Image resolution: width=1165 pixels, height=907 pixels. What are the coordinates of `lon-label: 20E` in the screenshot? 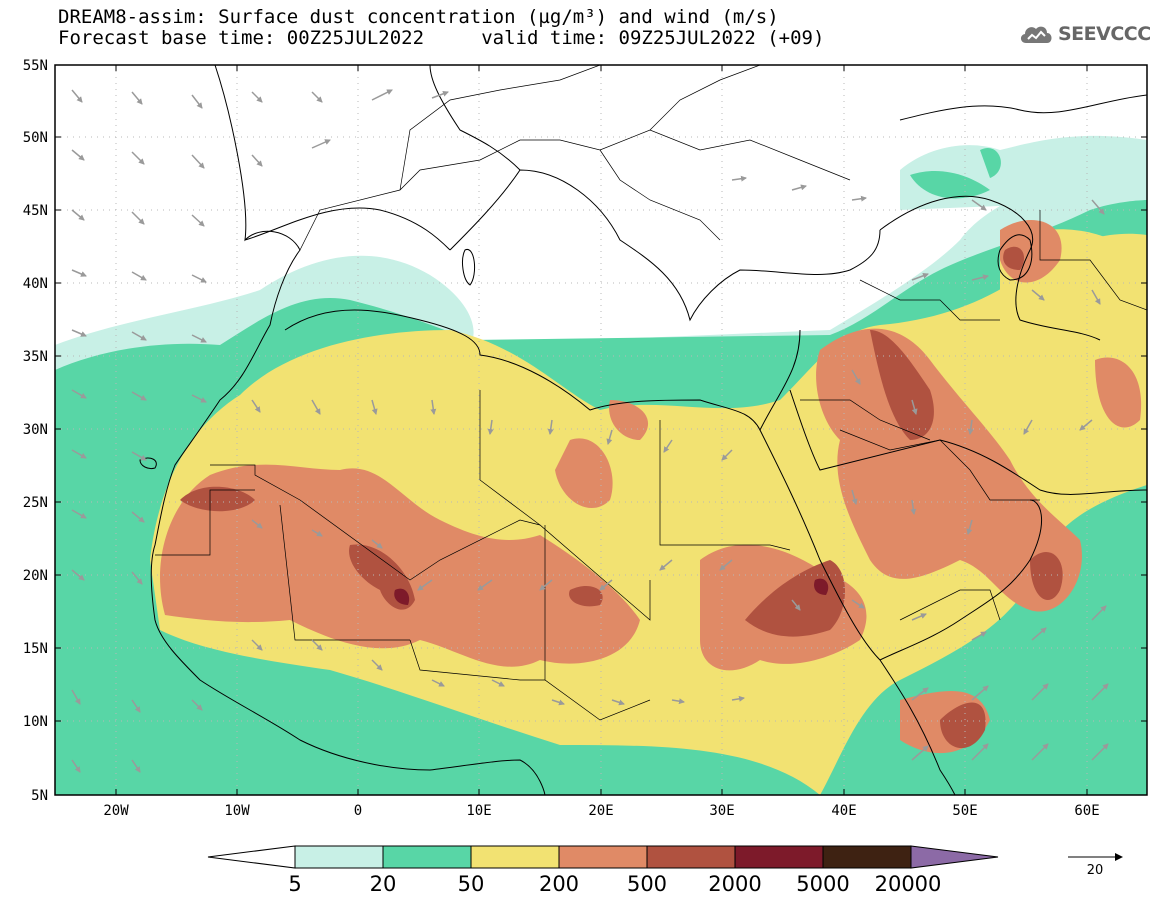 It's located at (600, 811).